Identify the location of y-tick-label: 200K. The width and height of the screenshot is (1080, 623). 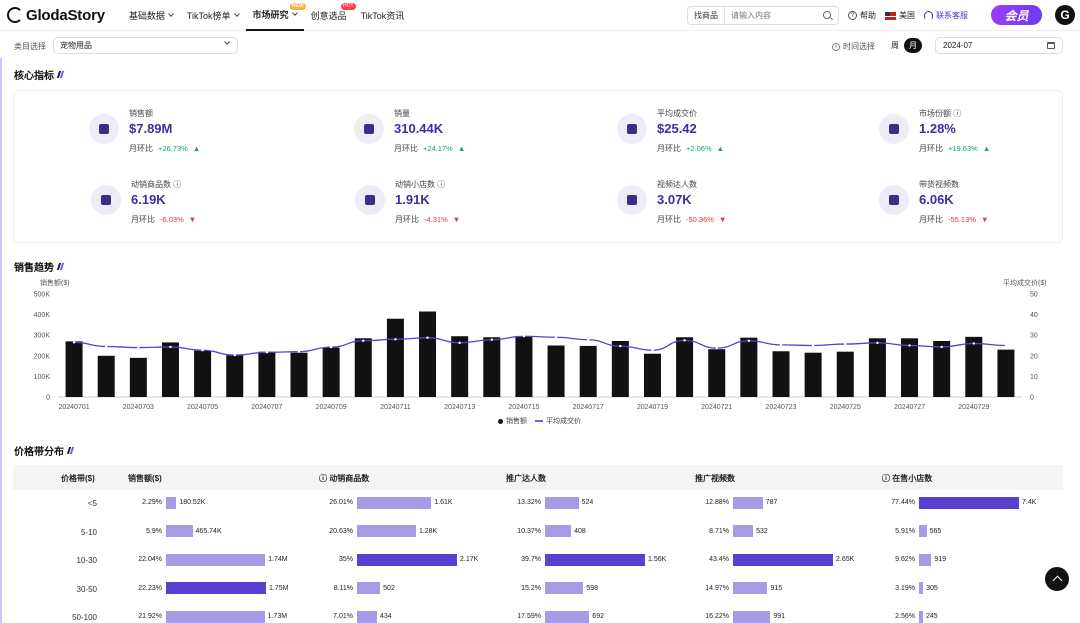
(42, 356).